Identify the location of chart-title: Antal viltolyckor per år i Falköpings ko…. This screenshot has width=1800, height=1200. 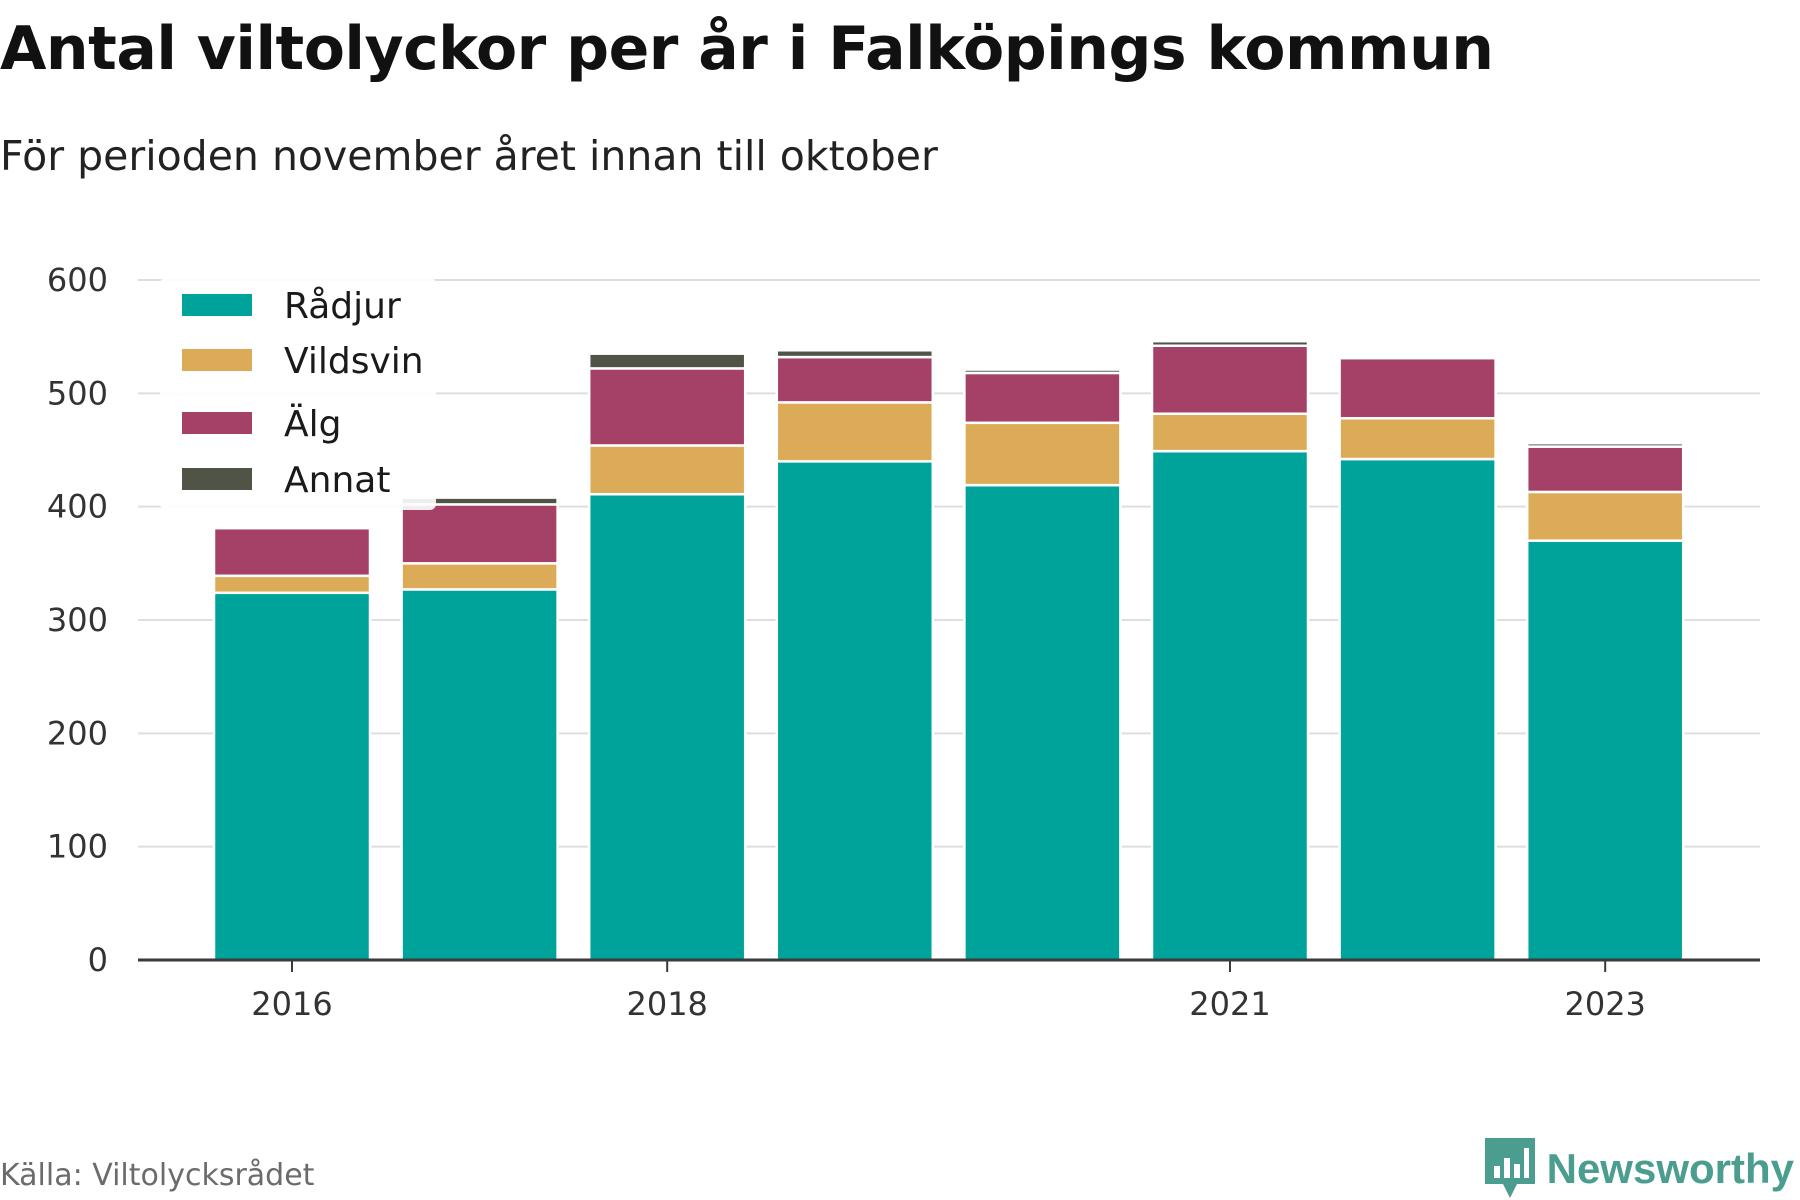
(747, 49).